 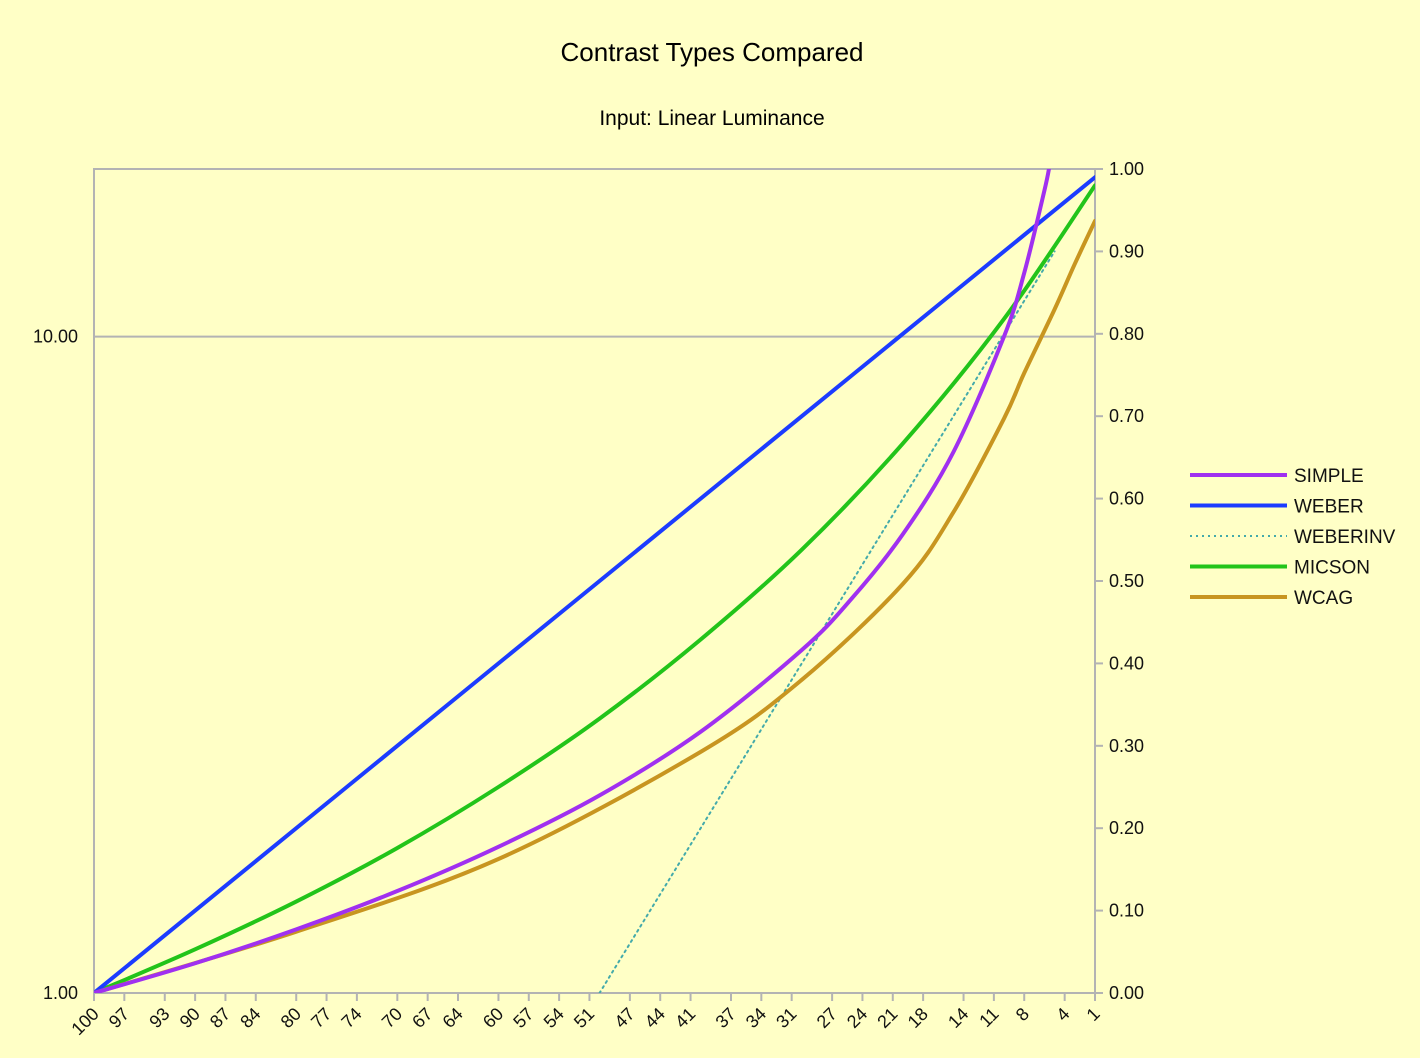 What do you see at coordinates (685, 1018) in the screenshot?
I see `x-tick-label: 41` at bounding box center [685, 1018].